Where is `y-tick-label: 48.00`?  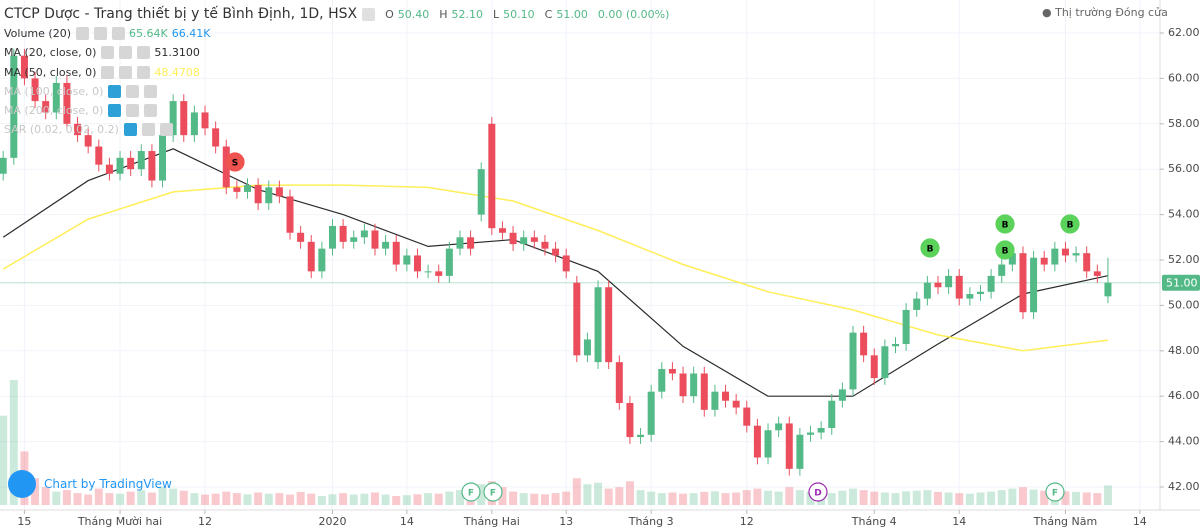
y-tick-label: 48.00 is located at coordinates (1184, 350).